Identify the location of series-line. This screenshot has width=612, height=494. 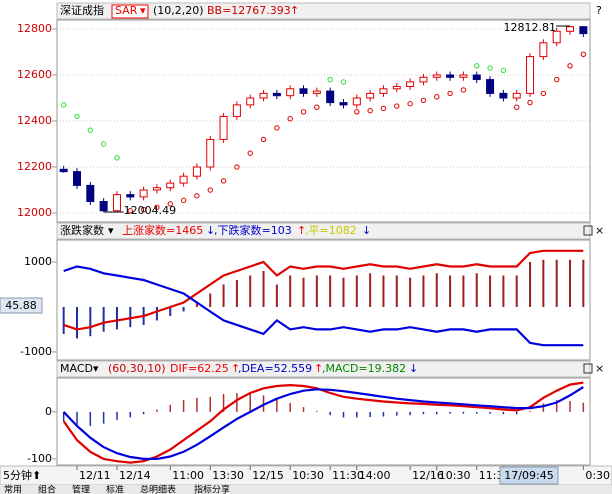
(323, 290).